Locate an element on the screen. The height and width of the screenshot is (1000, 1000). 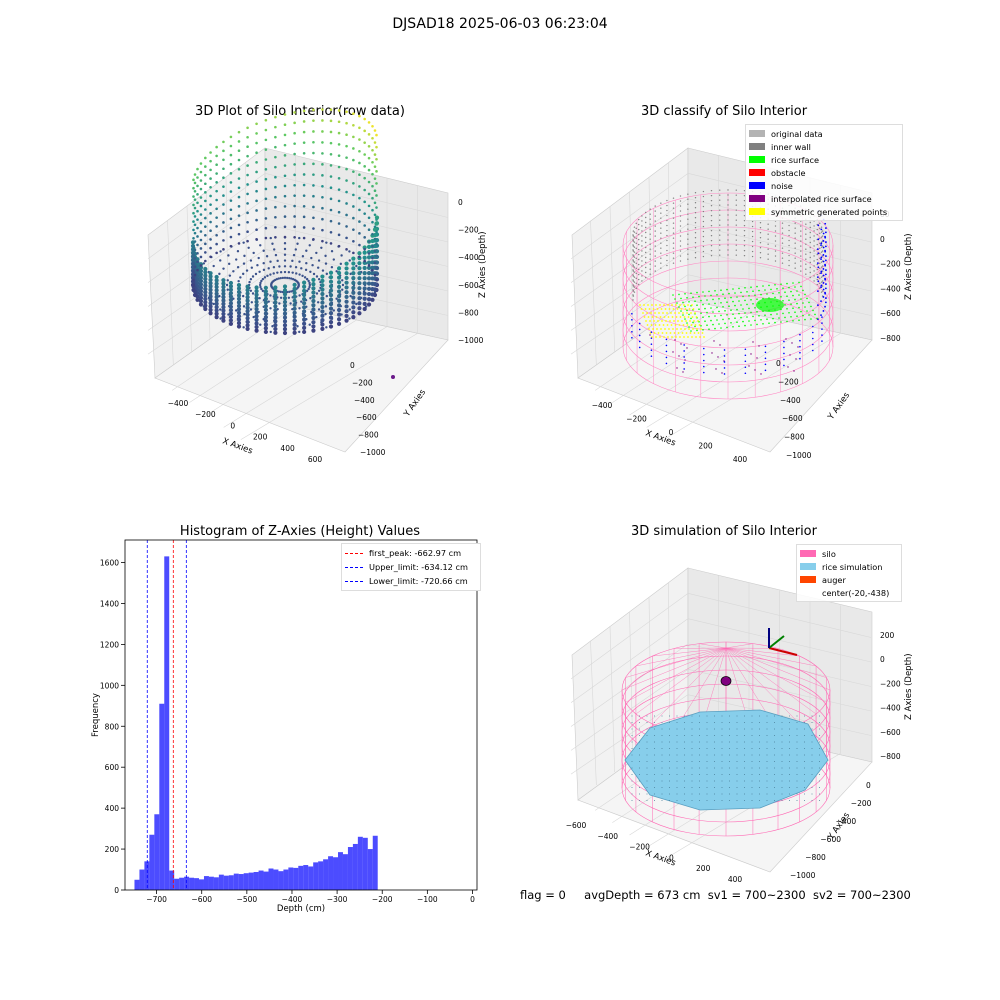
plot1-ylabel: Y Axies is located at coordinates (415, 403).